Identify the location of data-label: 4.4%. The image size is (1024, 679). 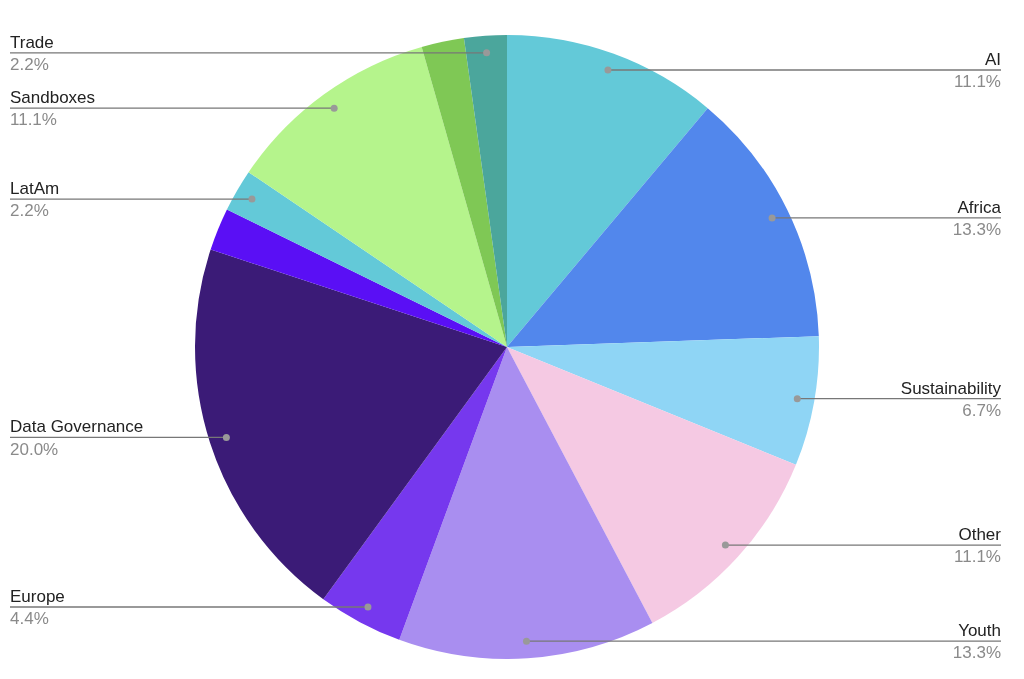
(29, 619).